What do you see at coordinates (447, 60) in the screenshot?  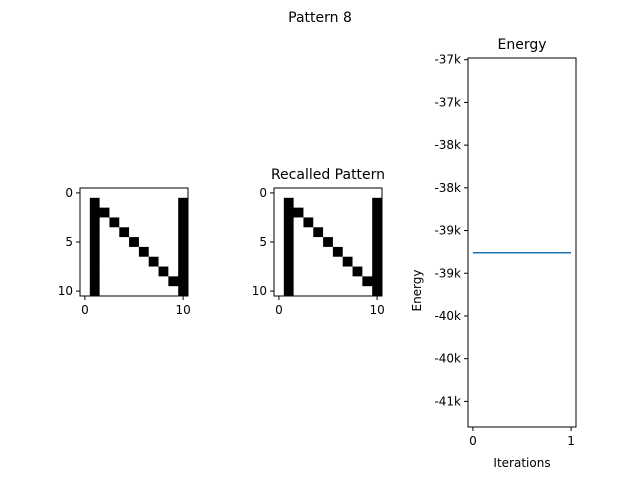 I see `y-tick-label: -37k` at bounding box center [447, 60].